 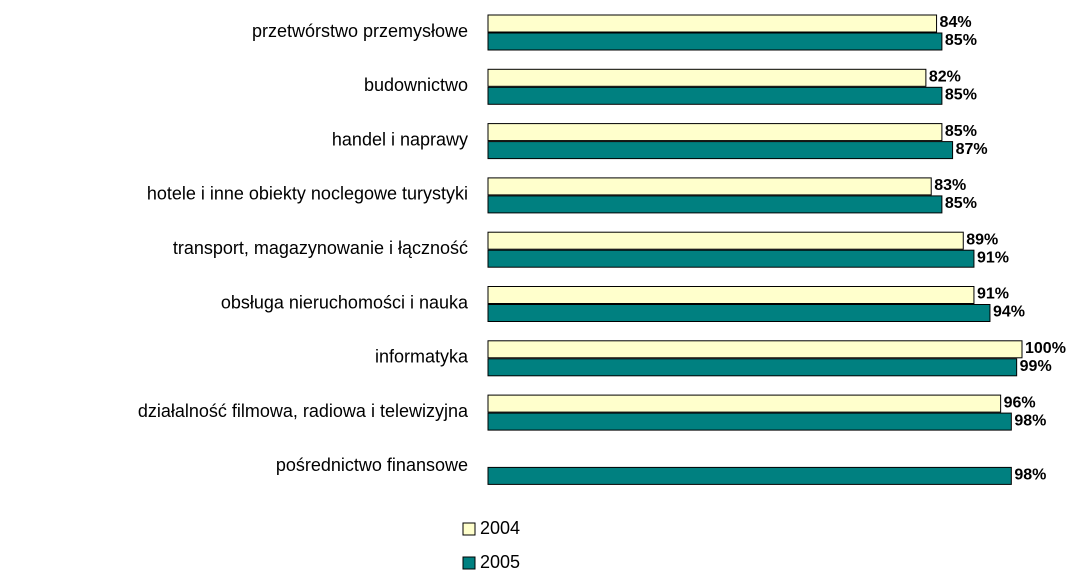 I want to click on value-label: 82%, so click(x=945, y=77).